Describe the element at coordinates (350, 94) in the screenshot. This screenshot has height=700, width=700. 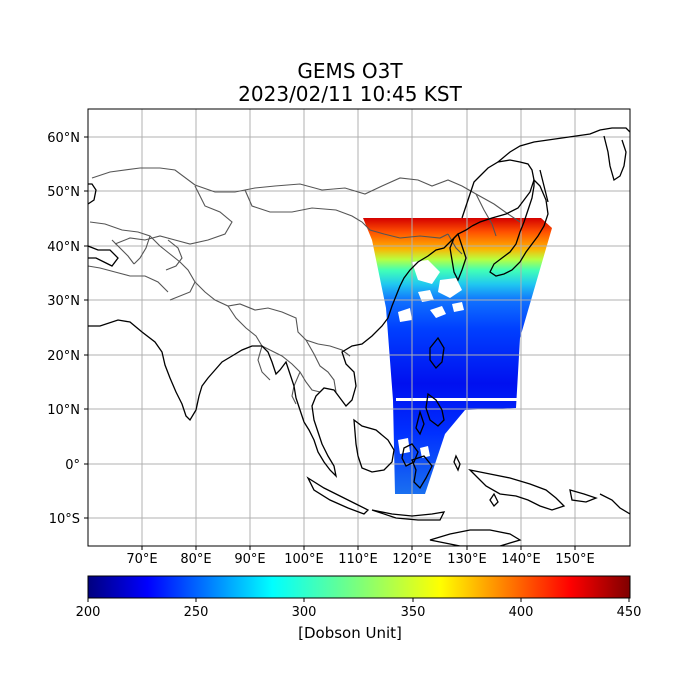
I see `map-subtitle: 2023/02/11 10:45 KST` at that location.